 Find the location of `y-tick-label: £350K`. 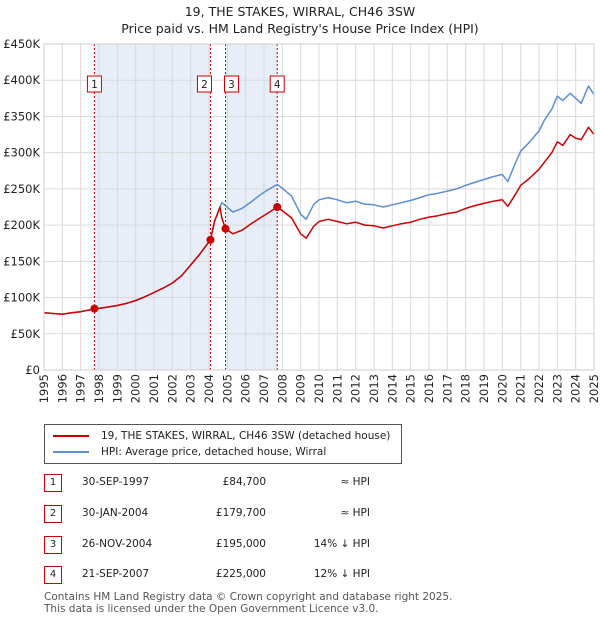

y-tick-label: £350K is located at coordinates (21, 116).